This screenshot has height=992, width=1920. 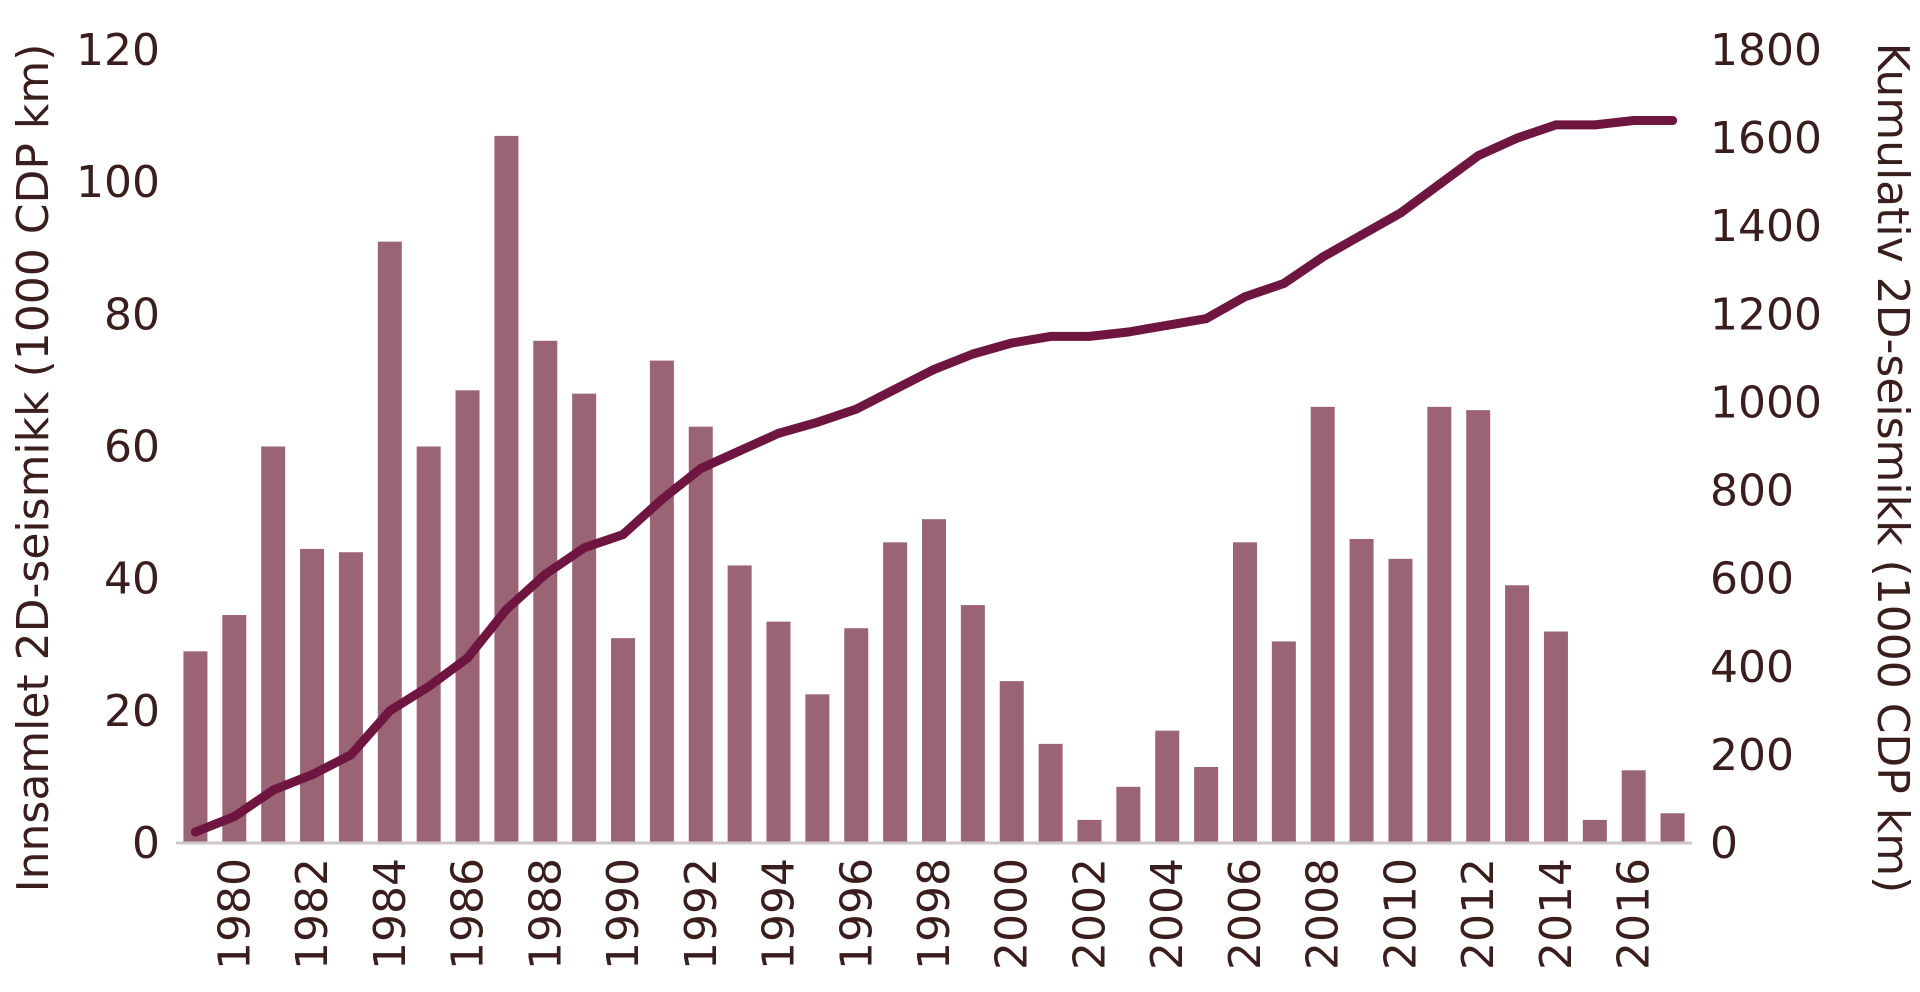 What do you see at coordinates (972, 724) in the screenshot?
I see `bar-1999` at bounding box center [972, 724].